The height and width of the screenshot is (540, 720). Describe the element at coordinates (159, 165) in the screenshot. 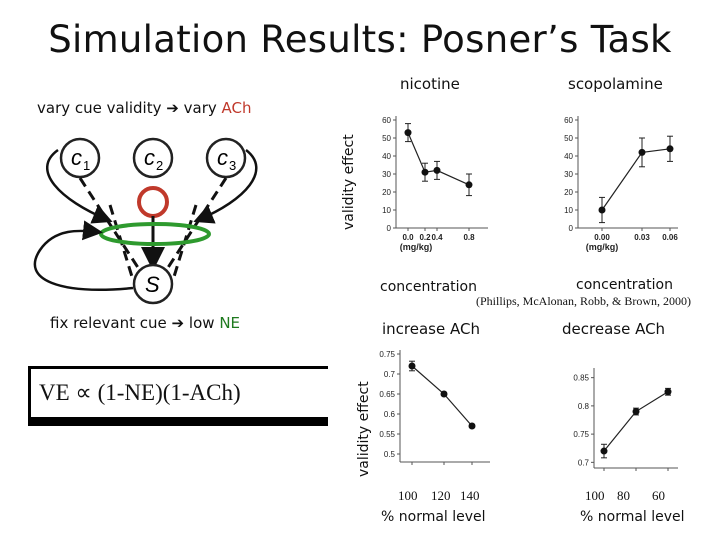

I see `node-c2-sub: 2` at that location.